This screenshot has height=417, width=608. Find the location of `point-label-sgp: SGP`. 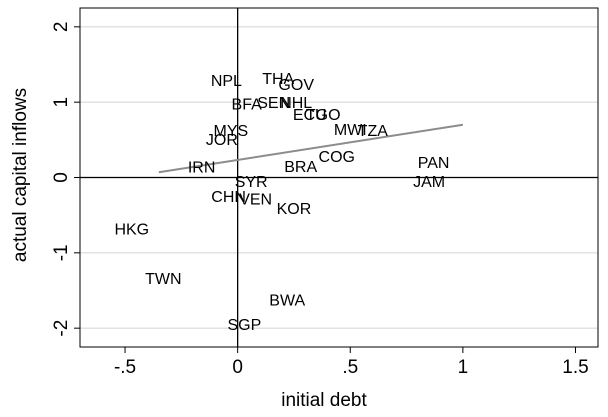

point-label-sgp: SGP is located at coordinates (245, 325).